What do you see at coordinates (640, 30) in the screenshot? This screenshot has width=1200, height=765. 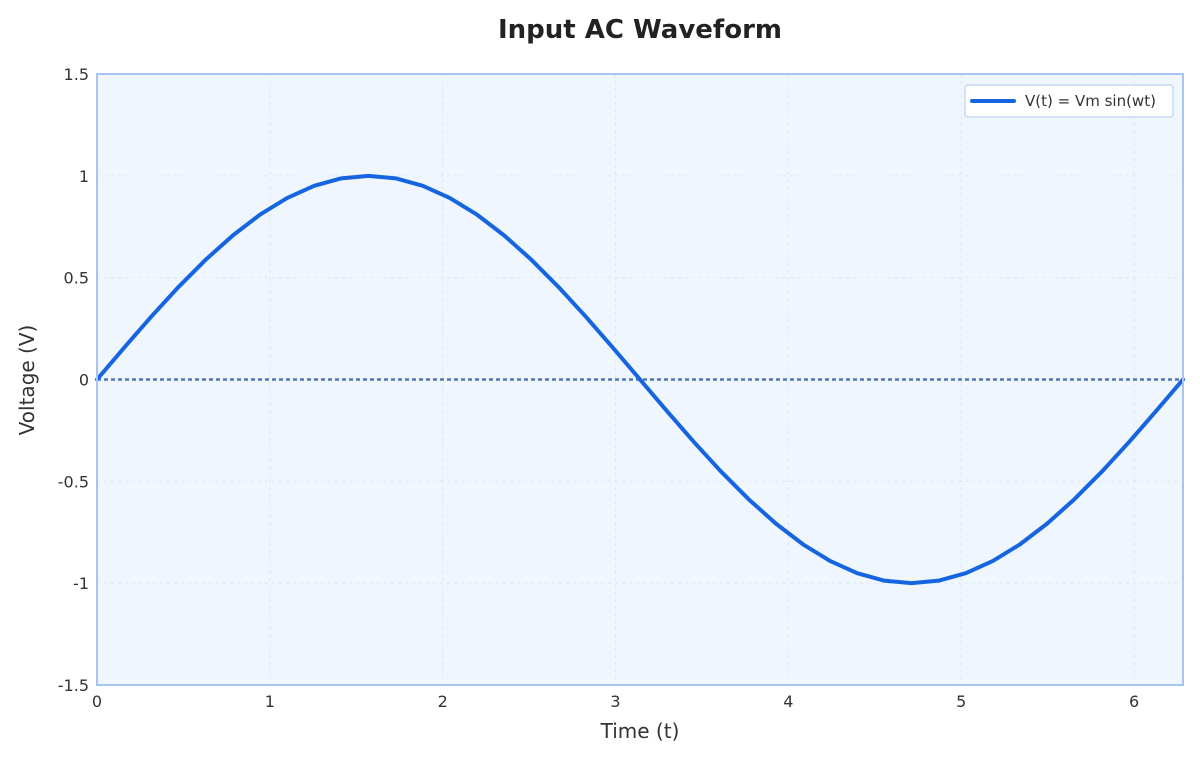 I see `chart-title: Input AC Waveform` at bounding box center [640, 30].